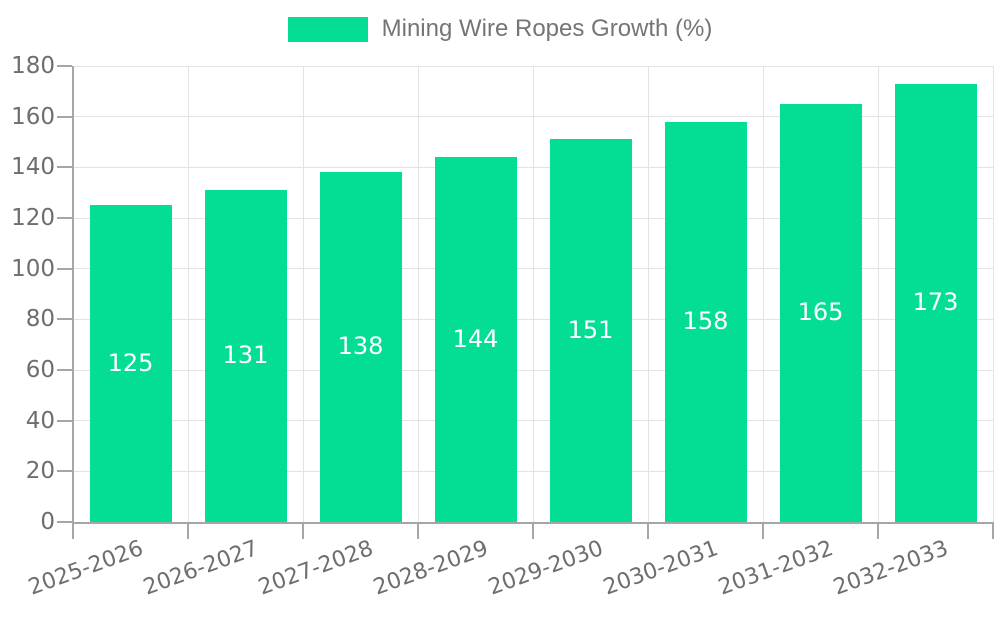 This screenshot has height=643, width=1000. I want to click on y-axis-tick-label: 180, so click(33, 66).